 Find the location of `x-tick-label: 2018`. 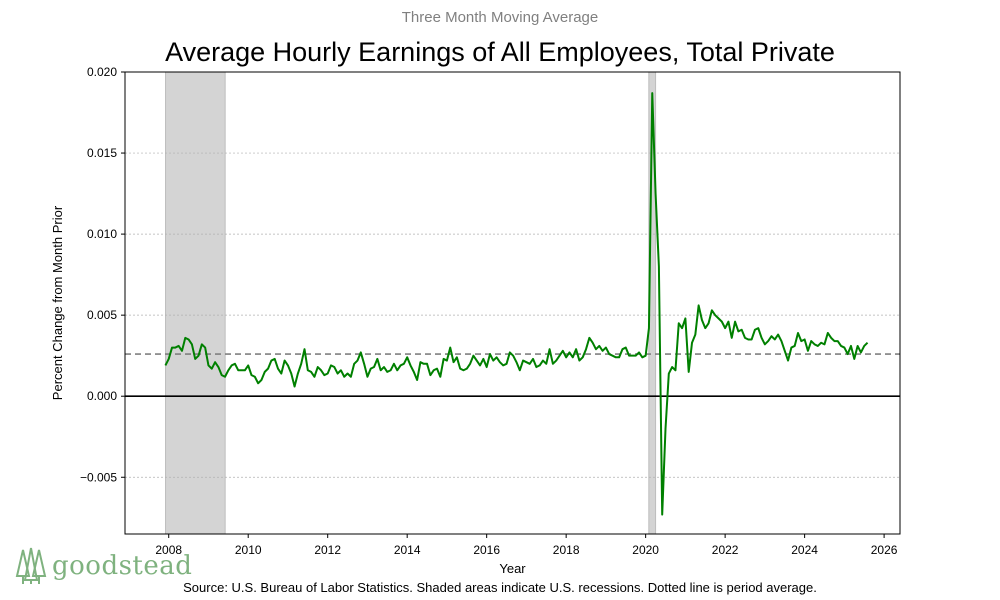

x-tick-label: 2018 is located at coordinates (566, 550).